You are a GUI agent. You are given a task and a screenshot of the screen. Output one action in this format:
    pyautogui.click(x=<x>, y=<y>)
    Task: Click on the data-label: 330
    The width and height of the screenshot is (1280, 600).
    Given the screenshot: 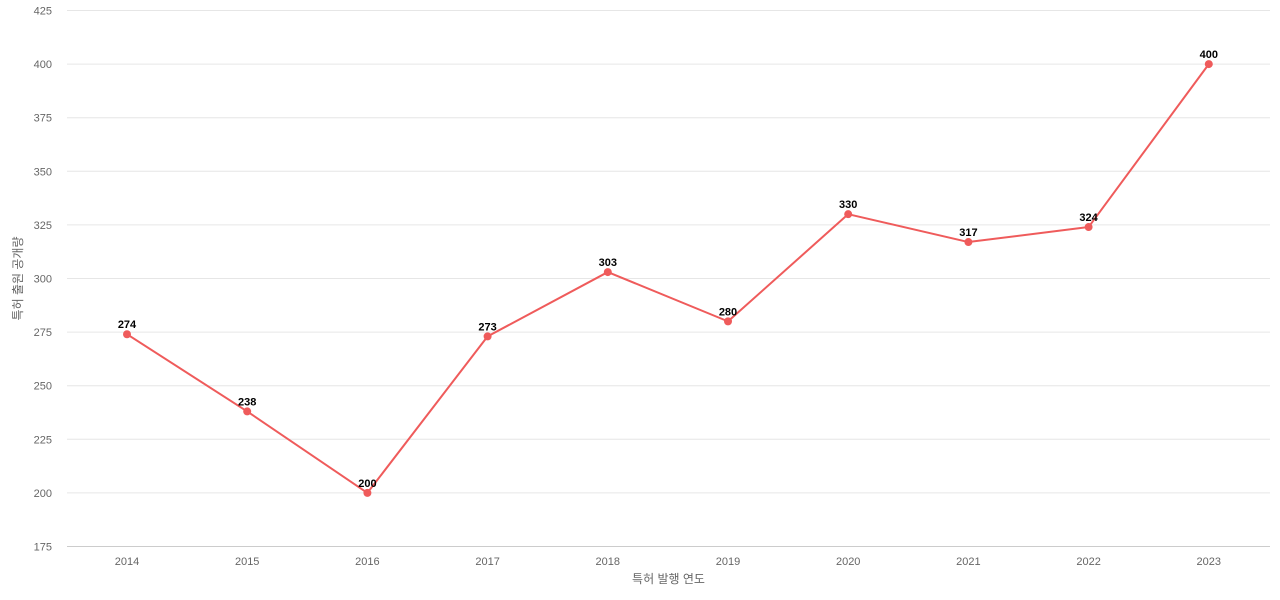 What is the action you would take?
    pyautogui.click(x=848, y=205)
    